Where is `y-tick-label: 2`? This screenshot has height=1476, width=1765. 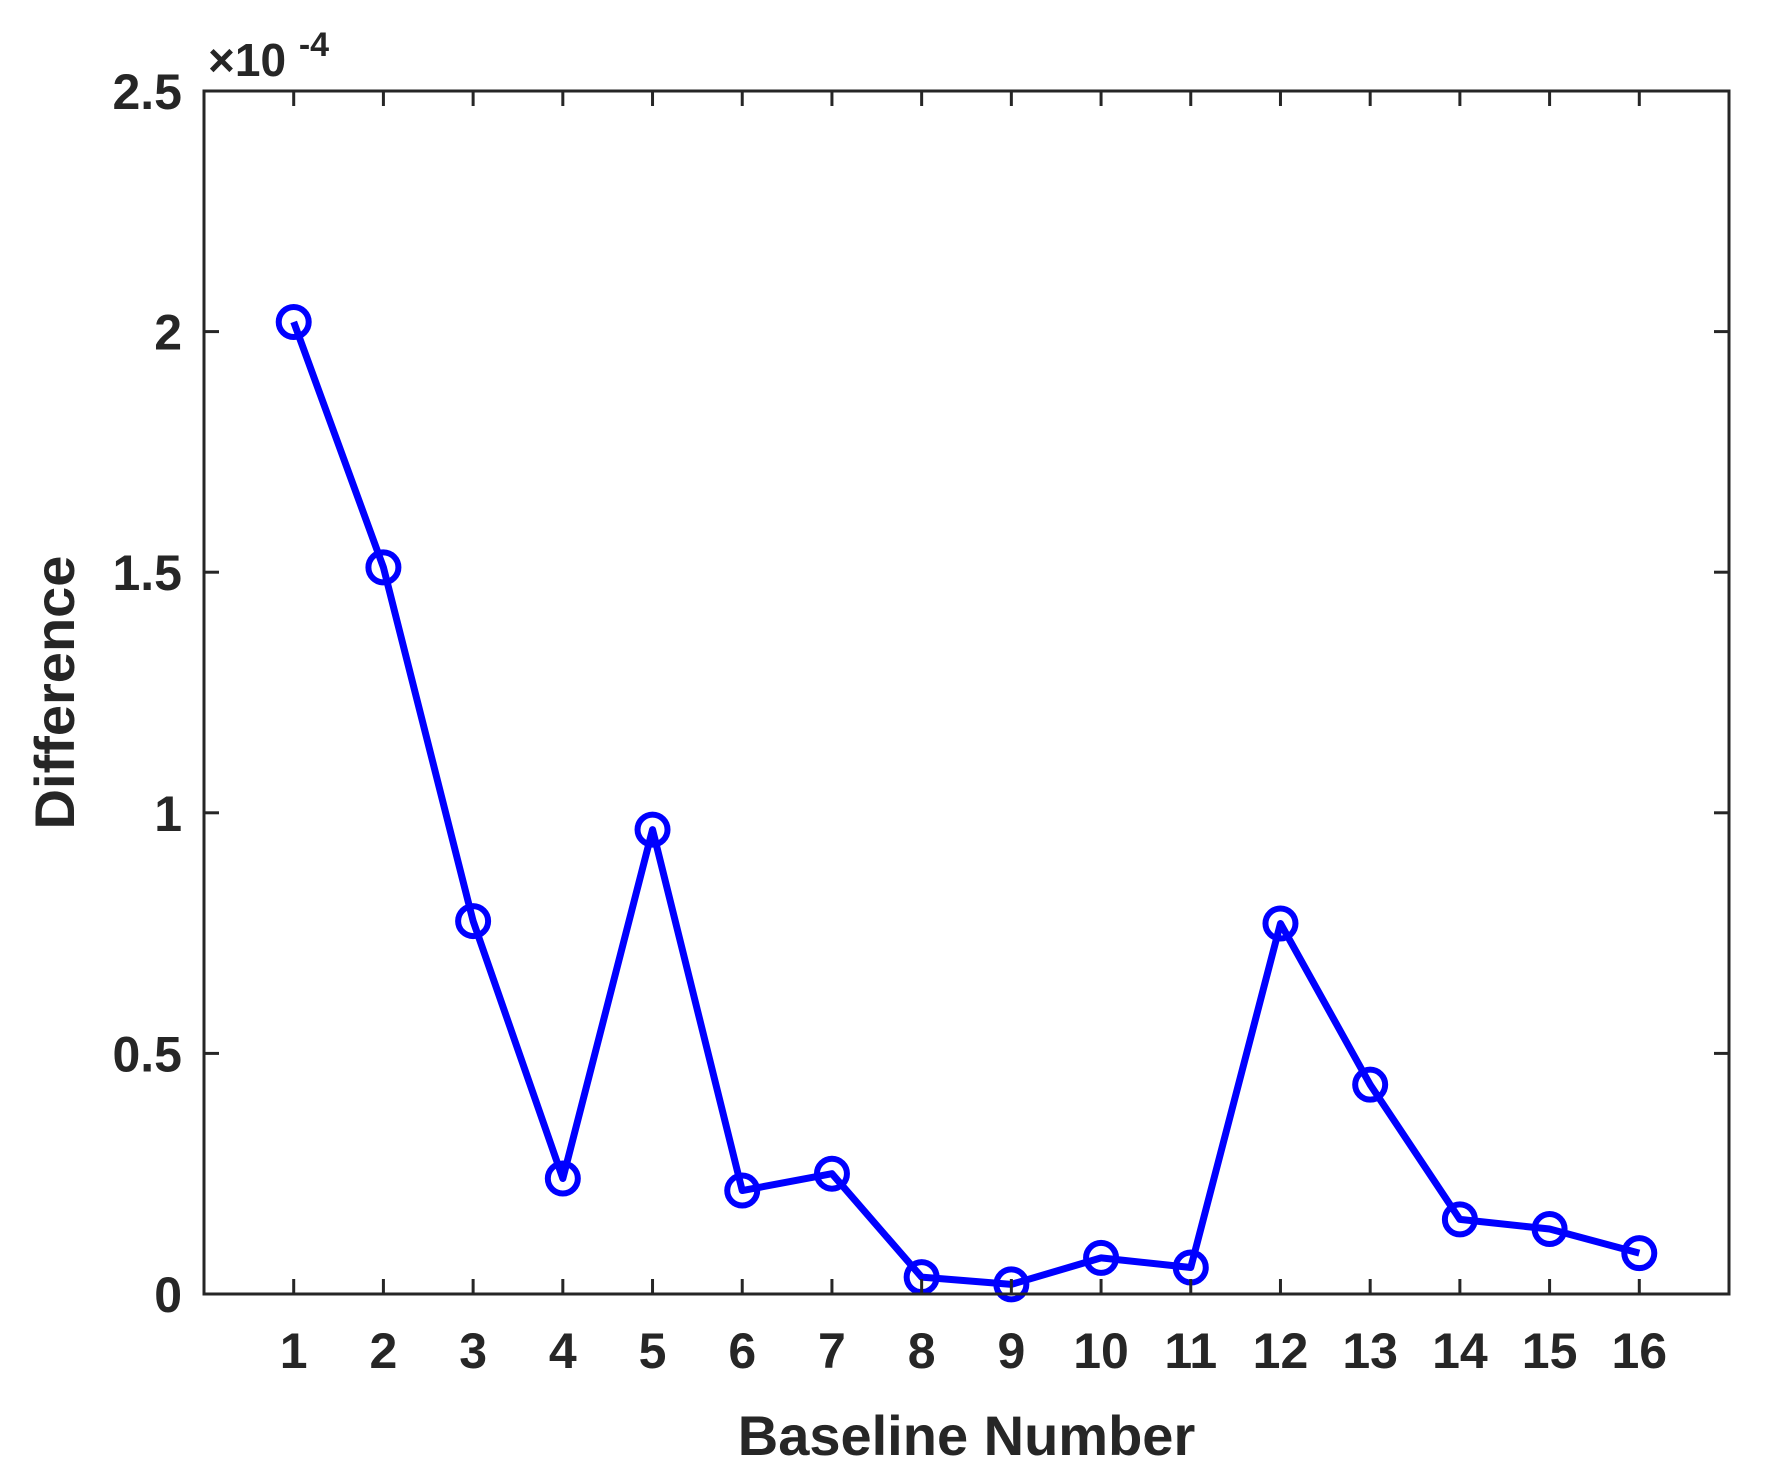
y-tick-label: 2 is located at coordinates (168, 333).